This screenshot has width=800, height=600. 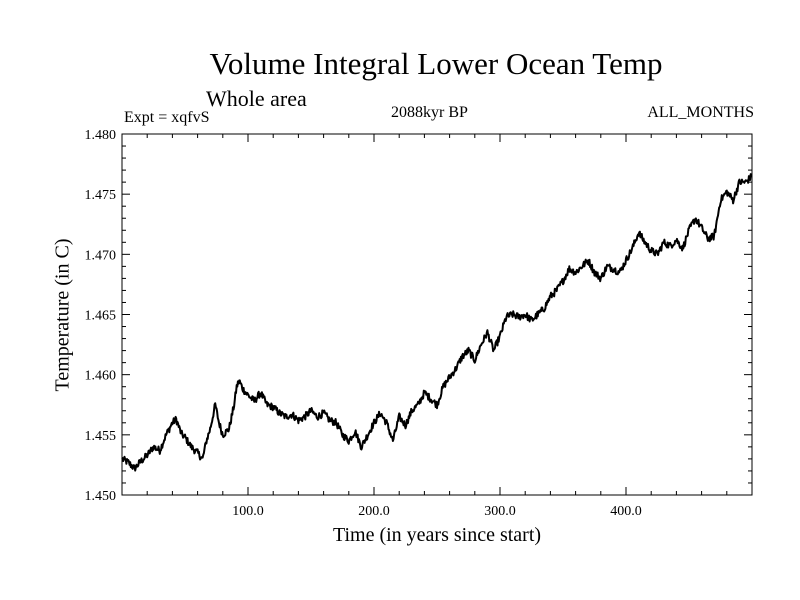 What do you see at coordinates (374, 511) in the screenshot?
I see `x-tick-label: 200.0` at bounding box center [374, 511].